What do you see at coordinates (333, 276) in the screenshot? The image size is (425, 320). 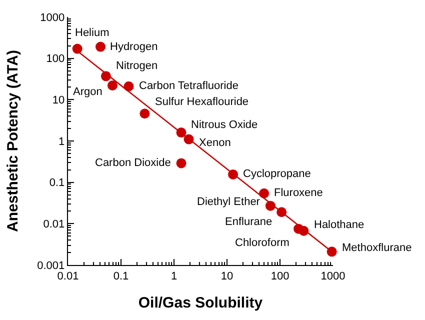 I see `x-tick-label: 1000` at bounding box center [333, 276].